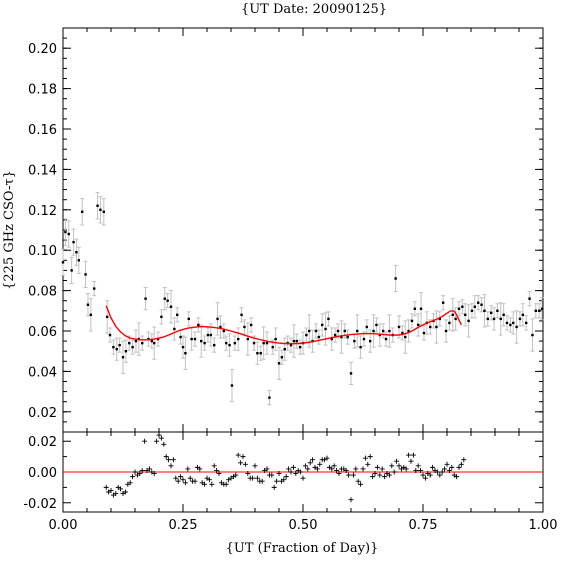 The width and height of the screenshot is (574, 574). I want to click on y-axis-label: {225 GHz CSO-τ}, so click(9, 230).